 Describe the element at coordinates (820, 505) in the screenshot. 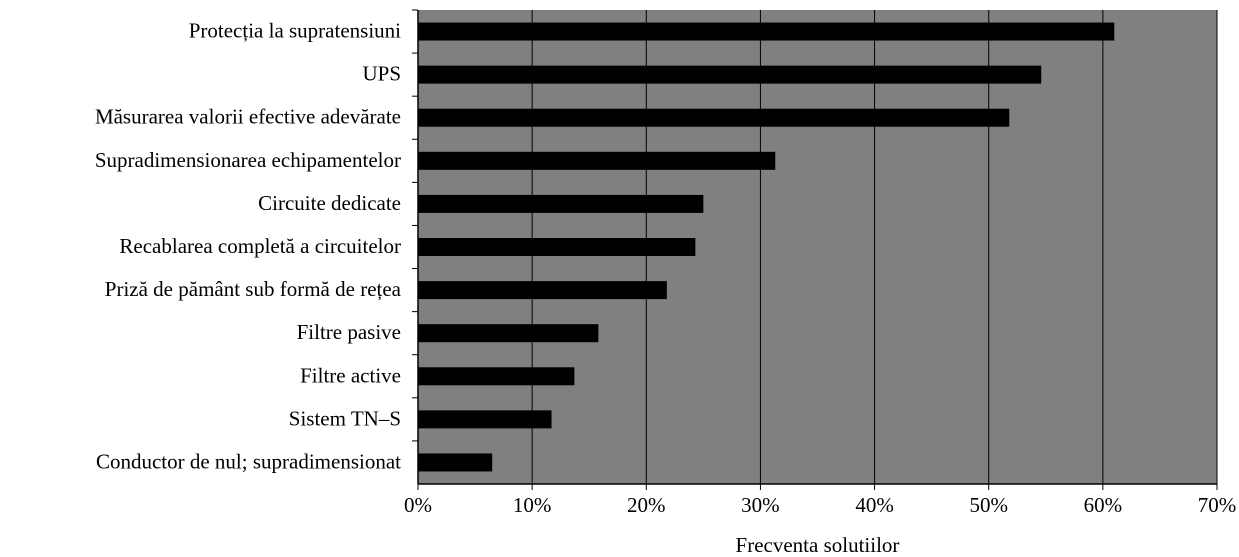

I see `x-tick-labels: 0% 10% 20% 30% 40% 50% 60% 70%` at that location.